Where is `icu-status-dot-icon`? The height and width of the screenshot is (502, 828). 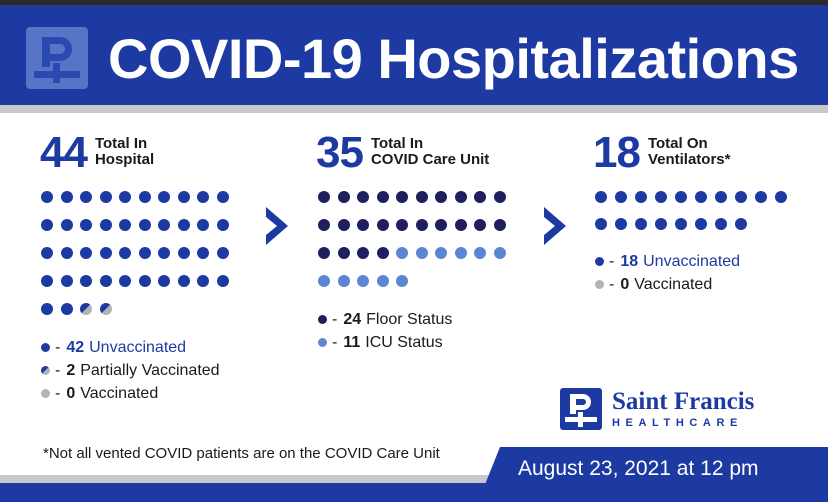 icu-status-dot-icon is located at coordinates (322, 342).